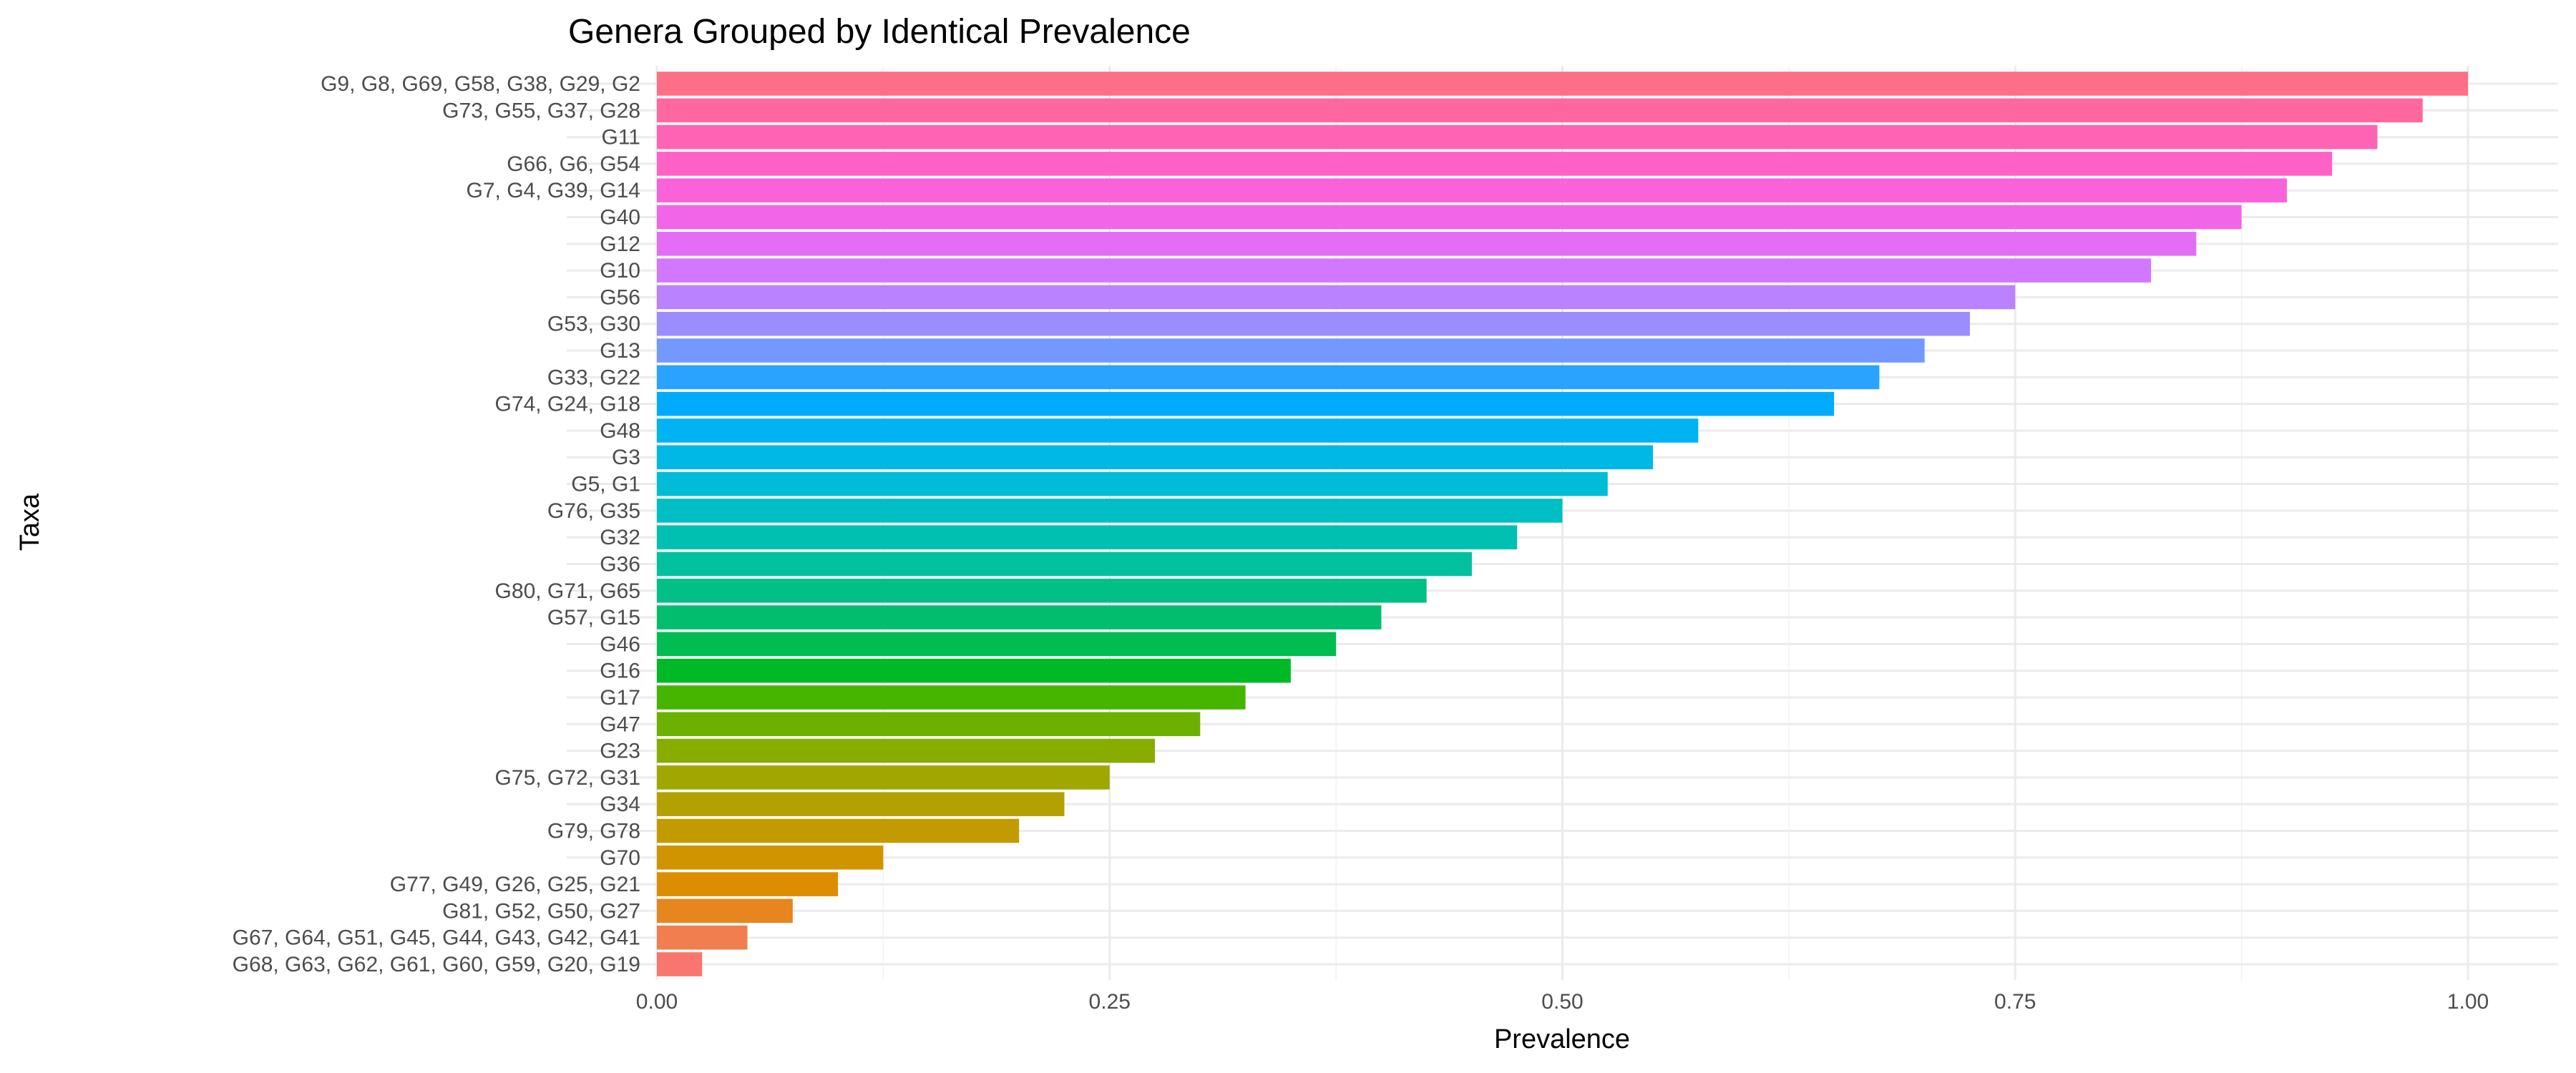  What do you see at coordinates (620, 431) in the screenshot?
I see `y-tick-label: G48` at bounding box center [620, 431].